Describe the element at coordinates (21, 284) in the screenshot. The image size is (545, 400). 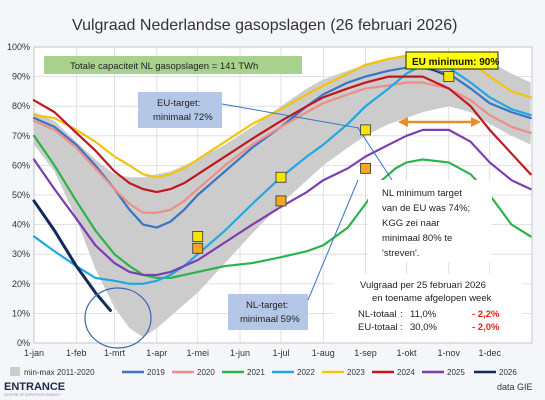
I see `y-tick-label: 20%` at that location.